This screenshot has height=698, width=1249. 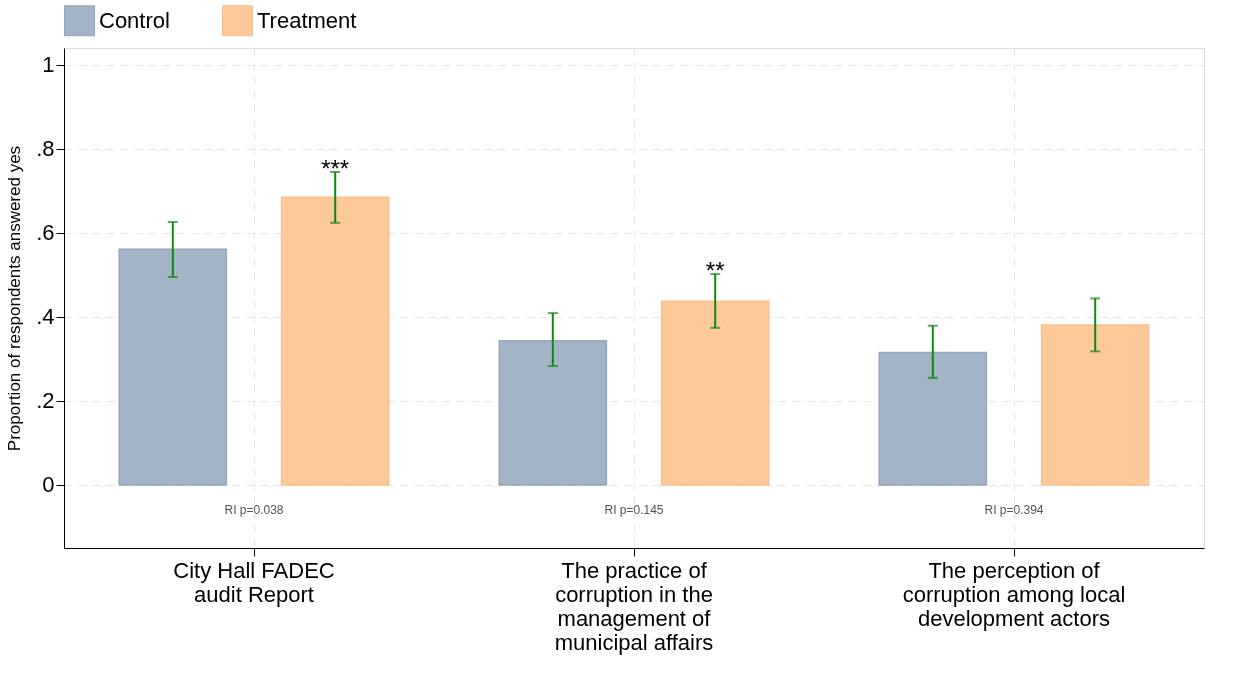 I want to click on annotation: RI p=0.145, so click(x=634, y=510).